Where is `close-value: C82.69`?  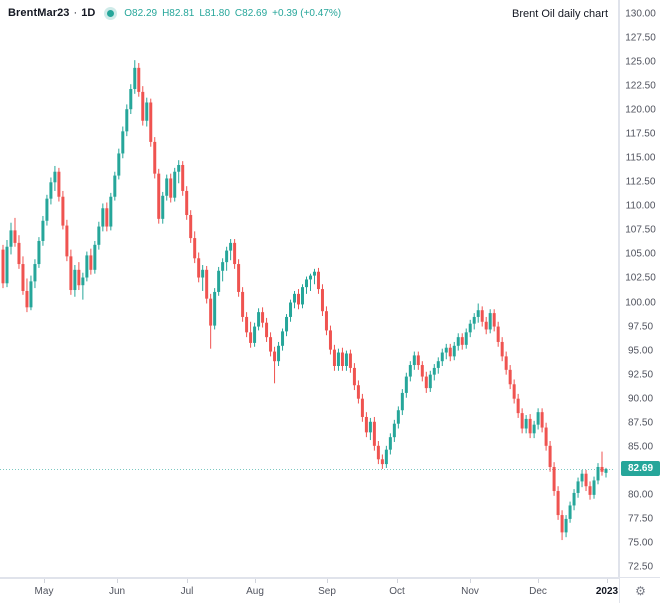
close-value: C82.69 is located at coordinates (251, 13).